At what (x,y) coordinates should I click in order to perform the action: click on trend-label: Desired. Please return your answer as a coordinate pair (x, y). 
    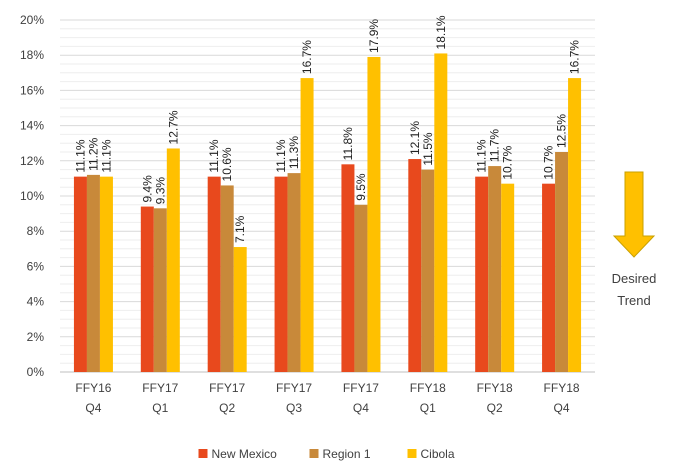
    Looking at the image, I should click on (634, 278).